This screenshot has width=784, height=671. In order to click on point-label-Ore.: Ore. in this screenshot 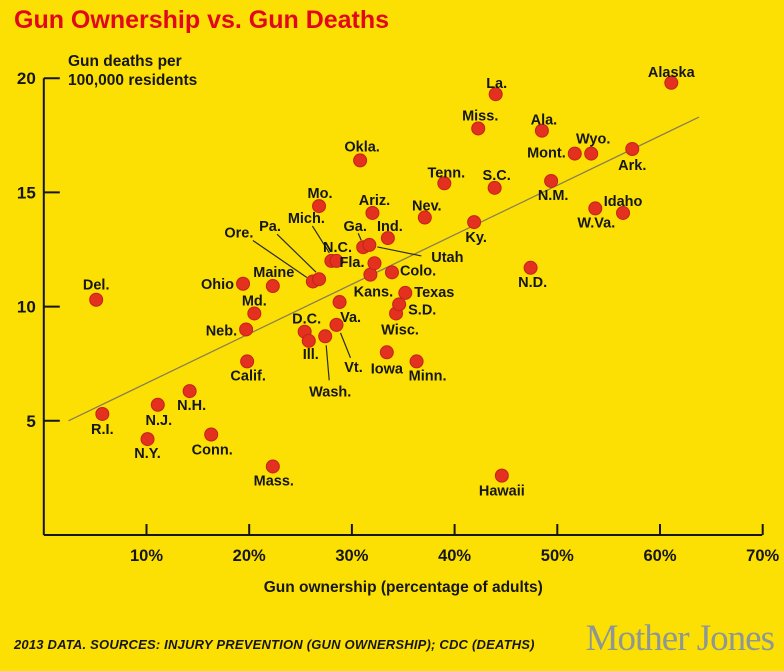, I will do `click(238, 233)`.